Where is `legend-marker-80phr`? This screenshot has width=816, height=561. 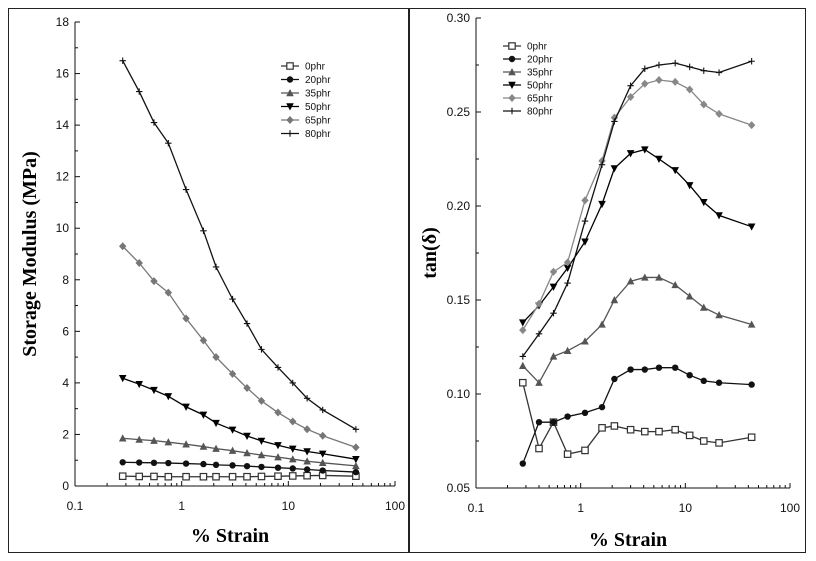
legend-marker-80phr is located at coordinates (290, 133).